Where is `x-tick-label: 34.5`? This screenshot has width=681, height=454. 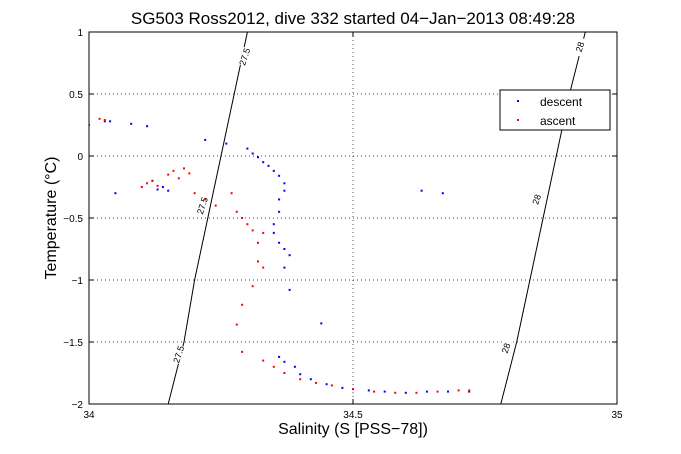 x-tick-label: 34.5 is located at coordinates (353, 415).